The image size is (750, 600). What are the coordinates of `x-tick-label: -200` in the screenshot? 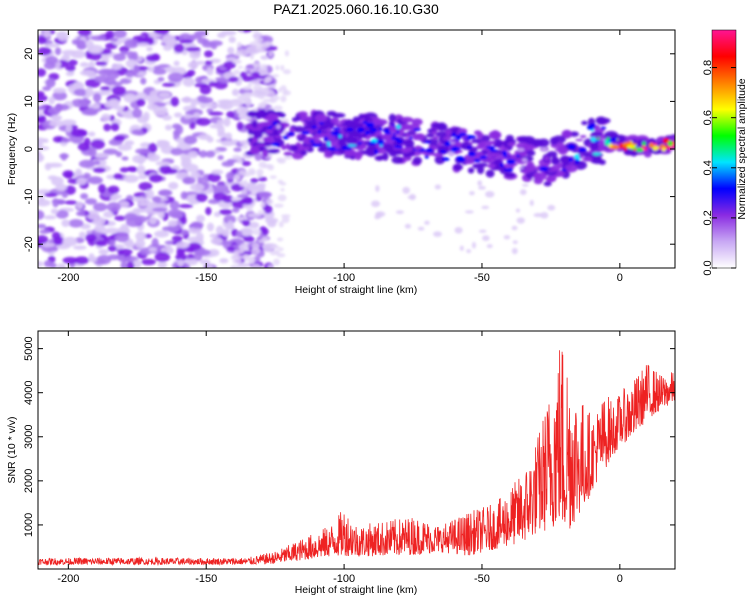 It's located at (68, 278).